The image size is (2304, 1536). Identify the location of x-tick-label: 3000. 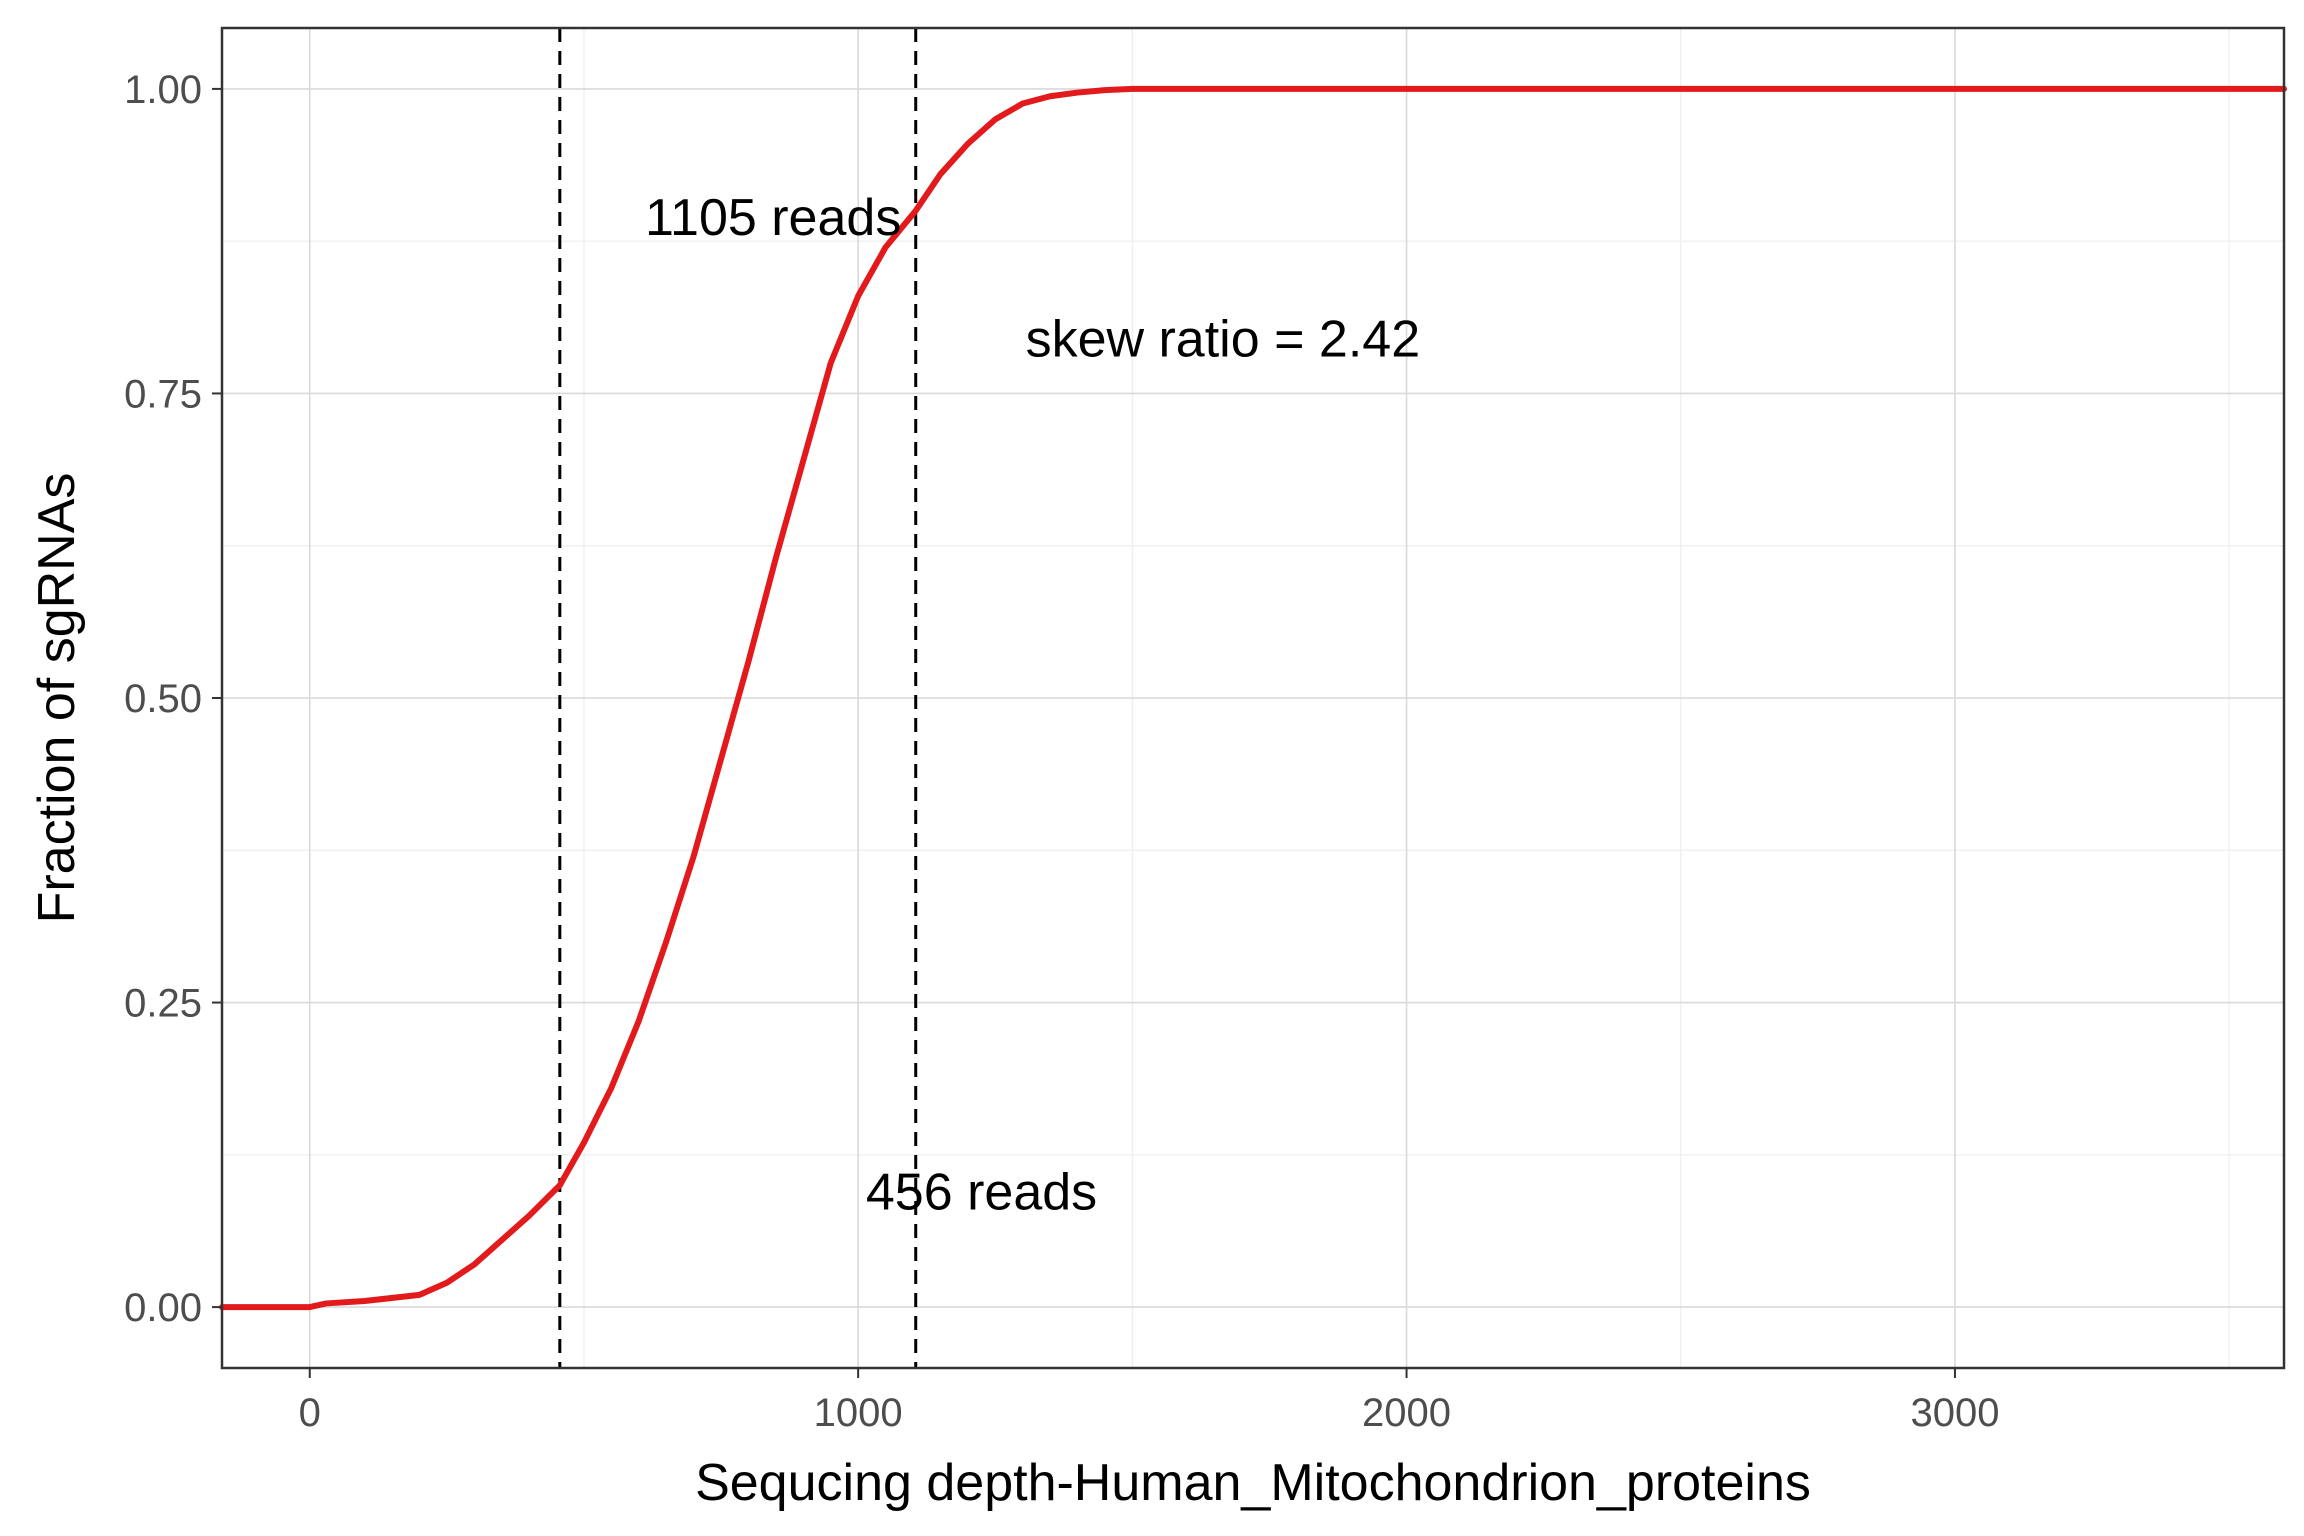
(1954, 1413).